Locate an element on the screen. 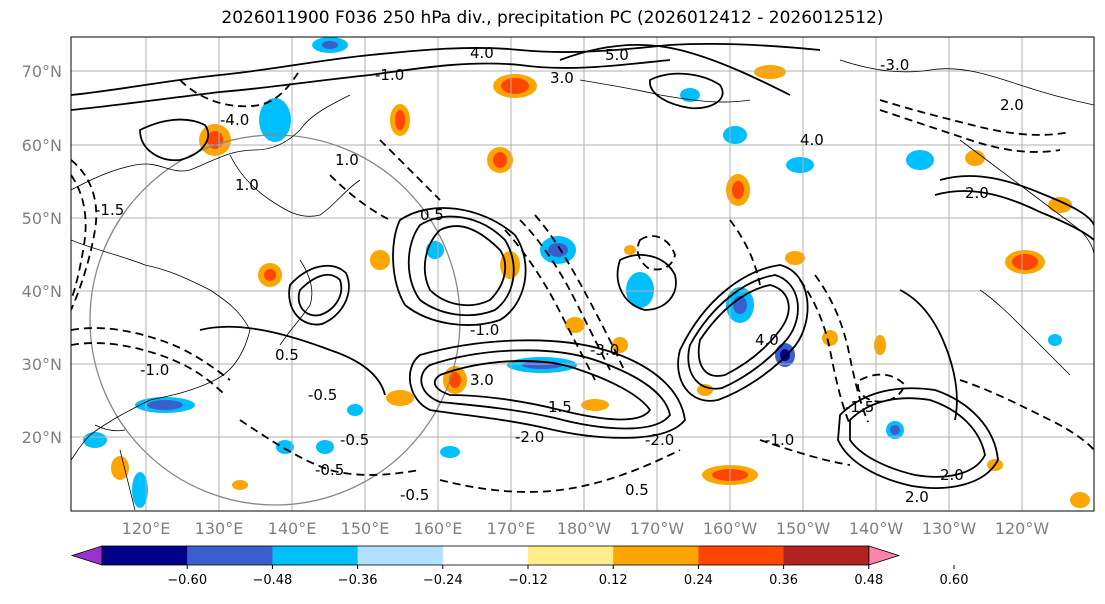 The image size is (1105, 604). lon-label-180w: 180°W is located at coordinates (584, 528).